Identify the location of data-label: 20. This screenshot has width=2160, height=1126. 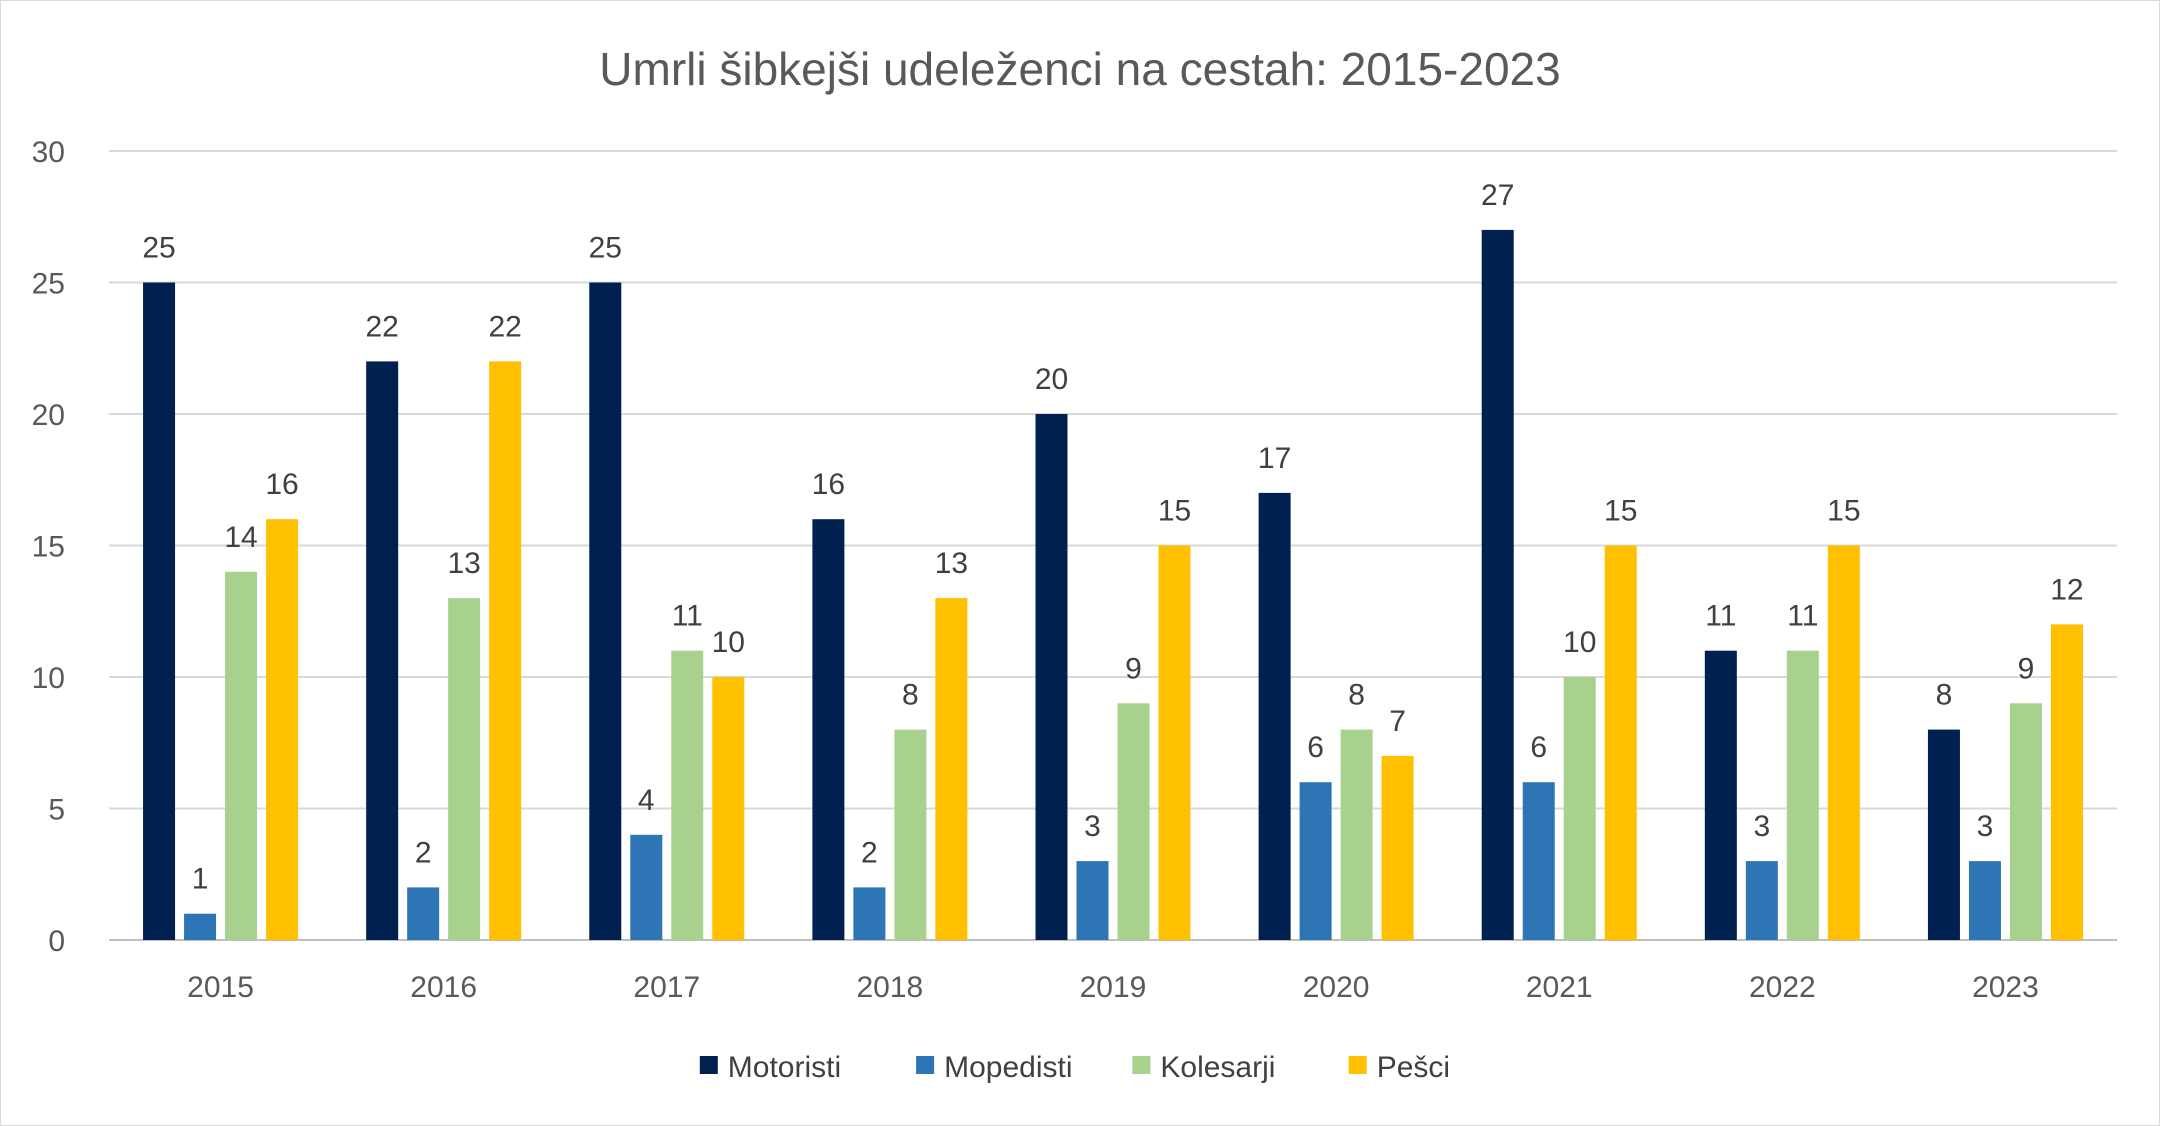
(1051, 379).